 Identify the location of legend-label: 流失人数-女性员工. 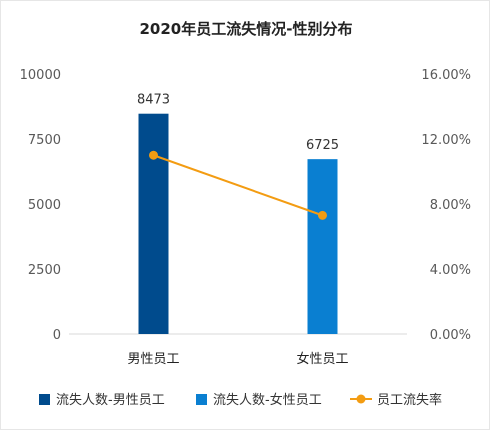
(267, 400).